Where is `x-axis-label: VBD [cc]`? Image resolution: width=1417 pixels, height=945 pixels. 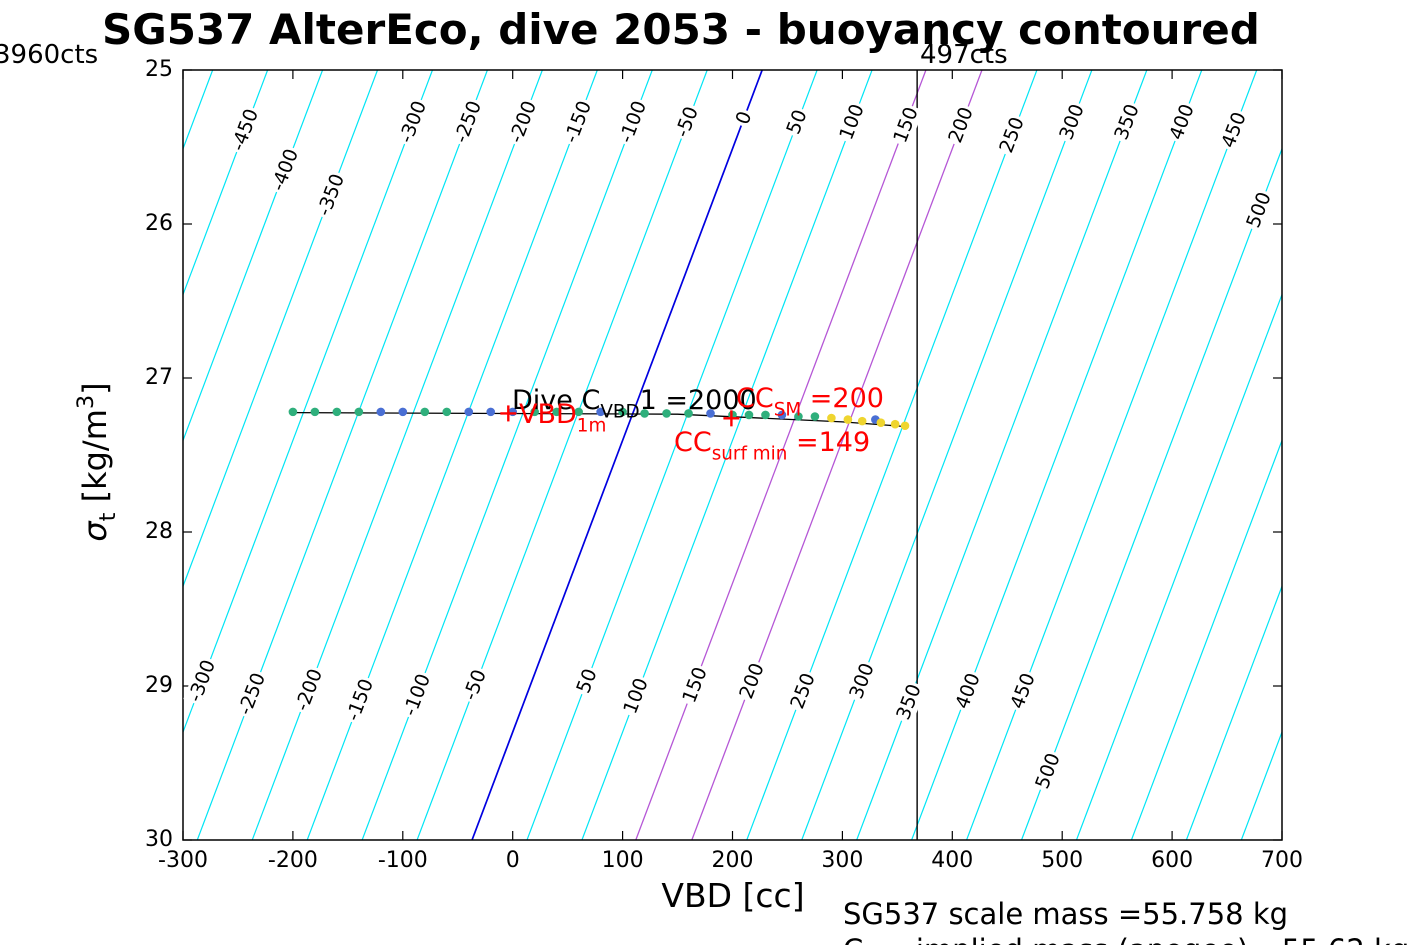
x-axis-label: VBD [cc] is located at coordinates (733, 895).